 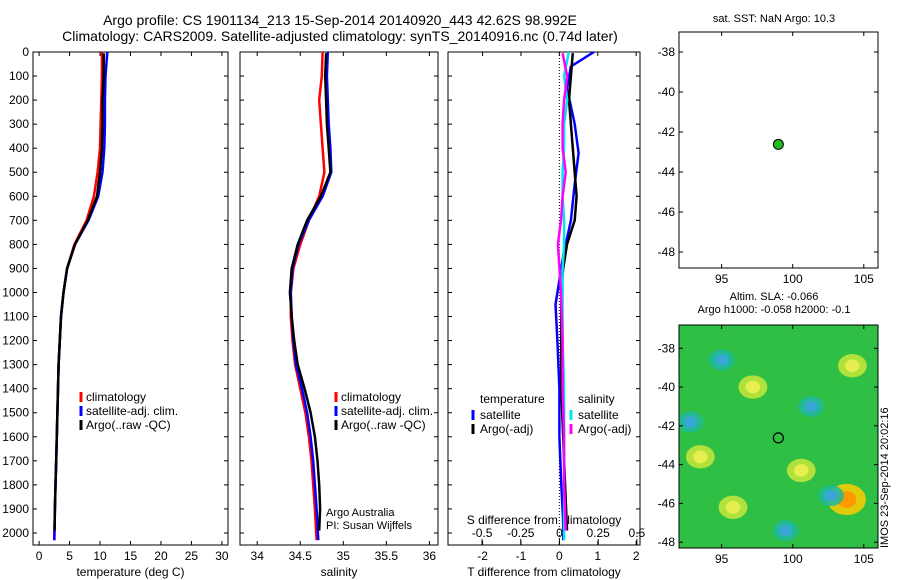 What do you see at coordinates (596, 399) in the screenshot?
I see `diff-legend-heading: salinity` at bounding box center [596, 399].